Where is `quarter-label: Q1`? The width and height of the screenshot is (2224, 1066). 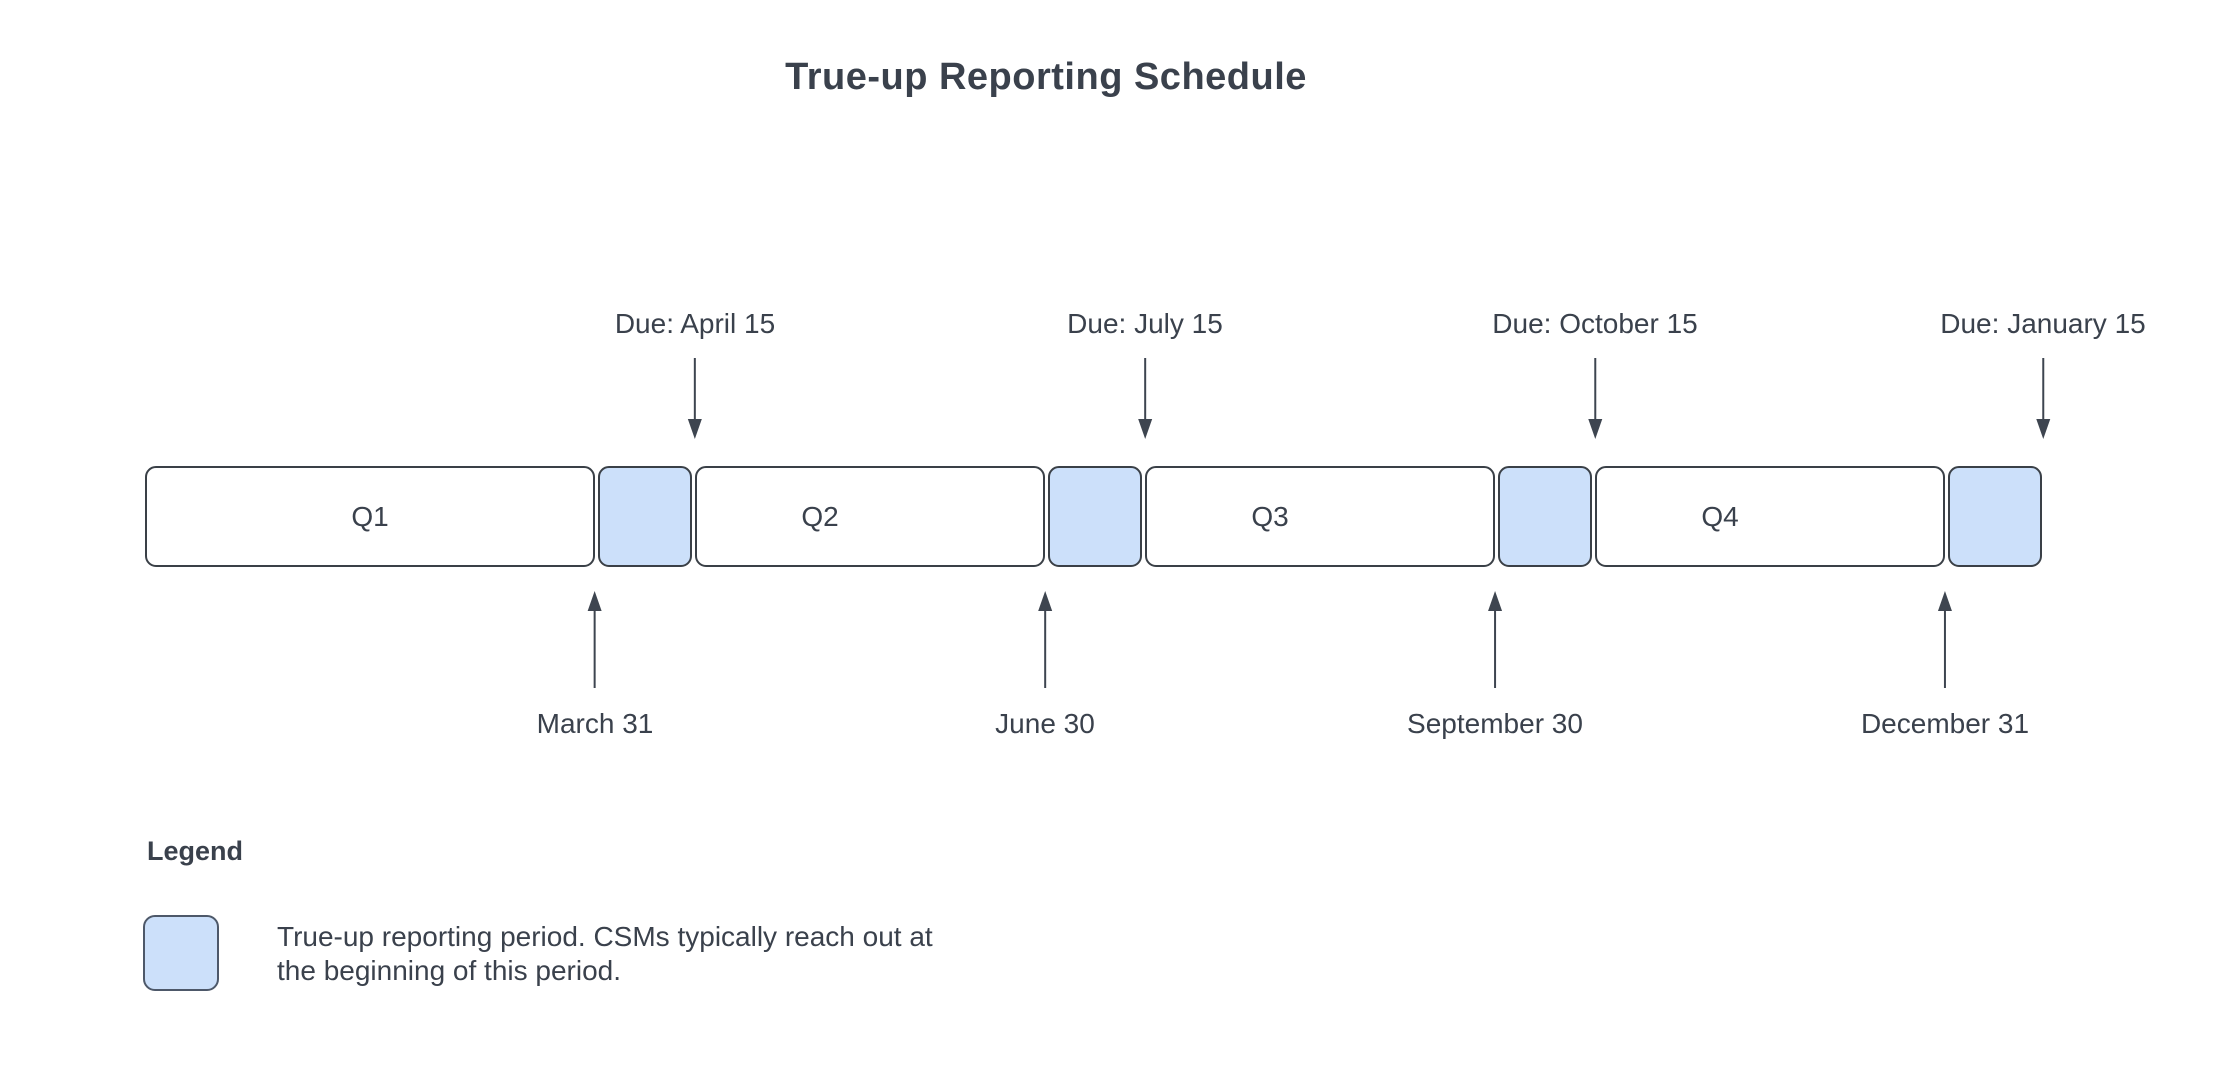
quarter-label: Q1 is located at coordinates (370, 516).